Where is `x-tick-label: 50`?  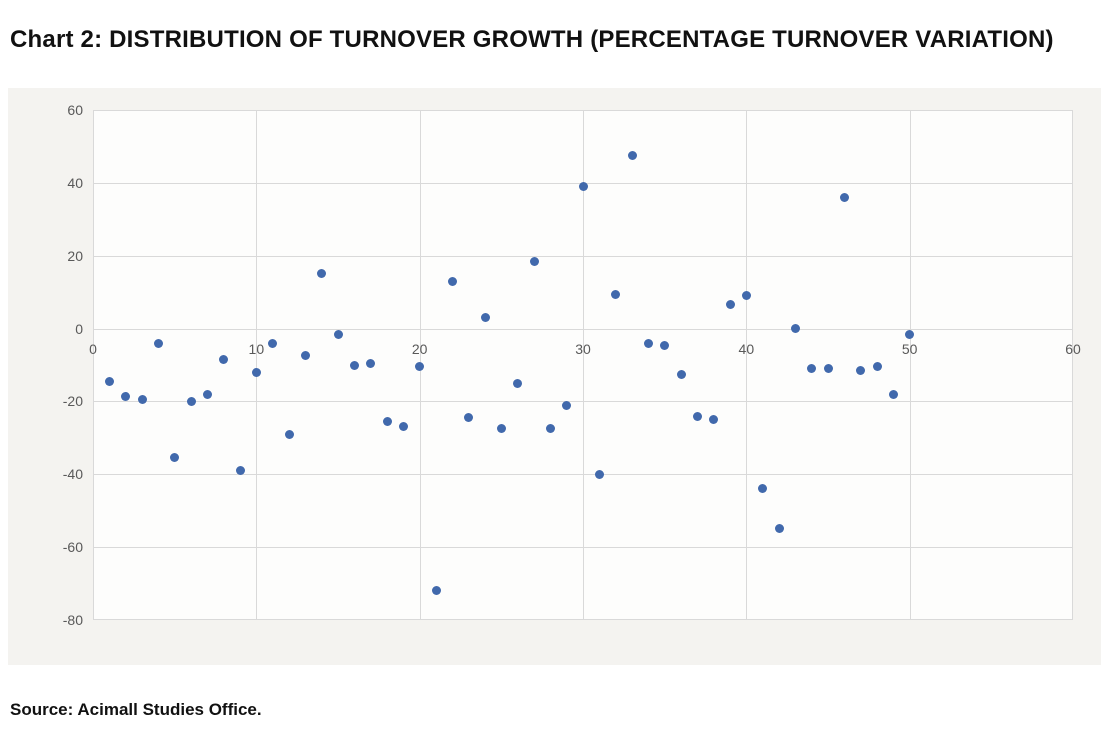
x-tick-label: 50 is located at coordinates (909, 348).